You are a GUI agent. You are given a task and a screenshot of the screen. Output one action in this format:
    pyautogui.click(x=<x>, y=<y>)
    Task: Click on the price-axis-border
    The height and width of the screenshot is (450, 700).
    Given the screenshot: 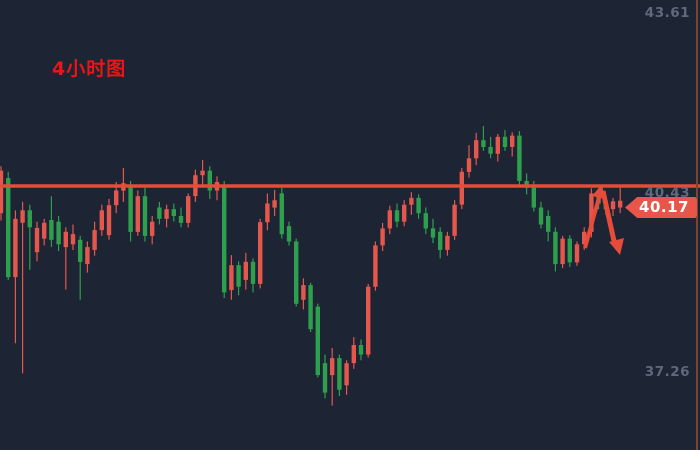 What is the action you would take?
    pyautogui.click(x=697, y=225)
    